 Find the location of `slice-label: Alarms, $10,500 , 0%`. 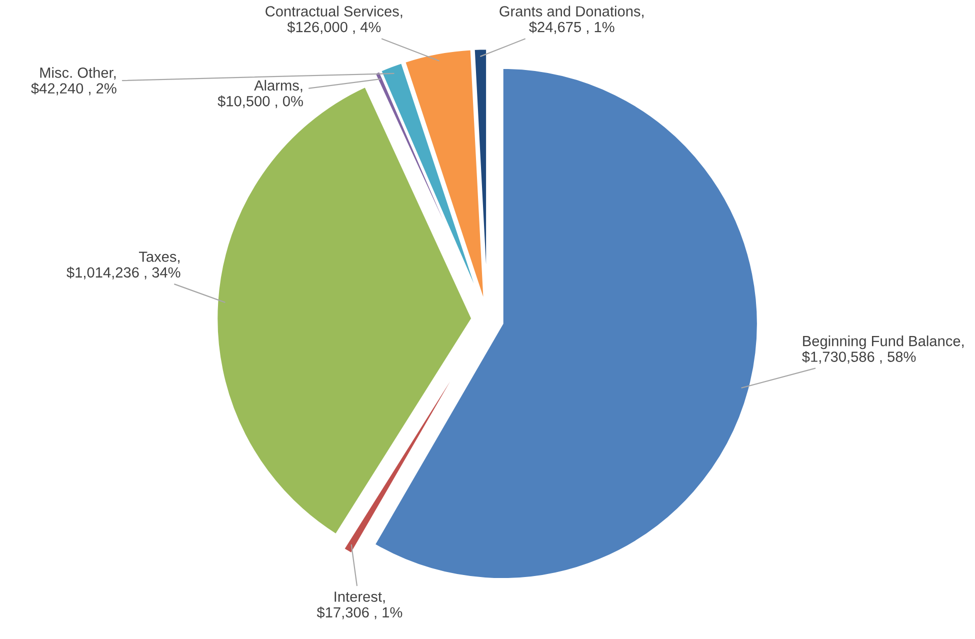

slice-label: Alarms, $10,500 , 0% is located at coordinates (260, 94).